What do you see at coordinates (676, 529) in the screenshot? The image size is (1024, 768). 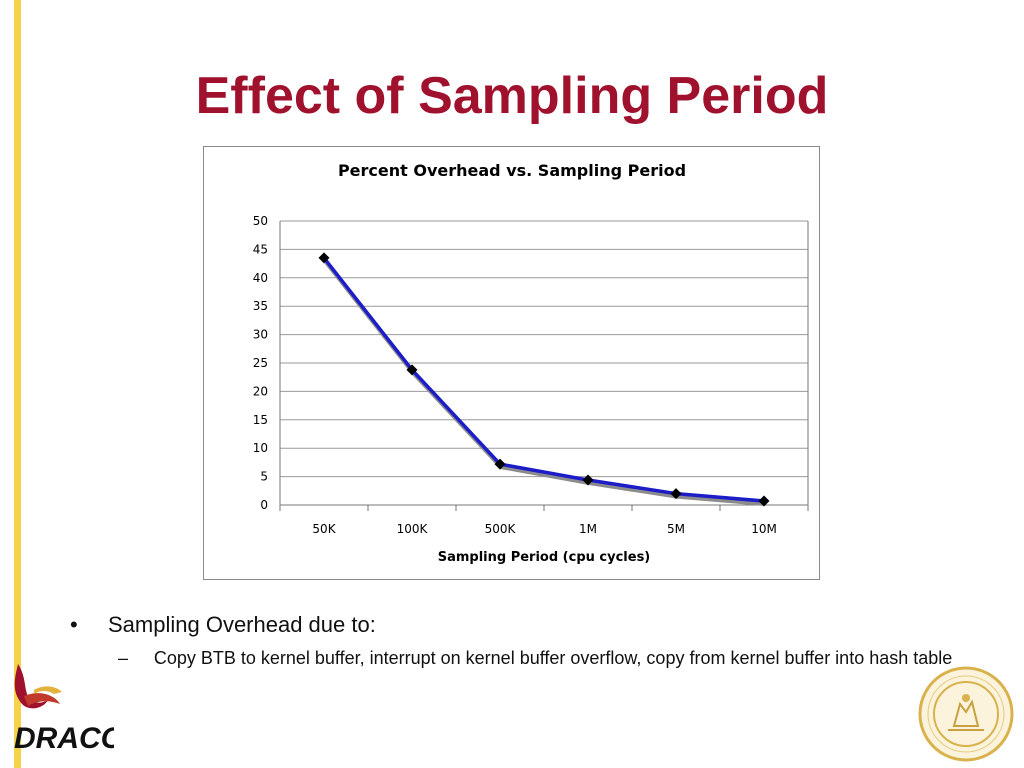 I see `x-tick-label: 5M` at bounding box center [676, 529].